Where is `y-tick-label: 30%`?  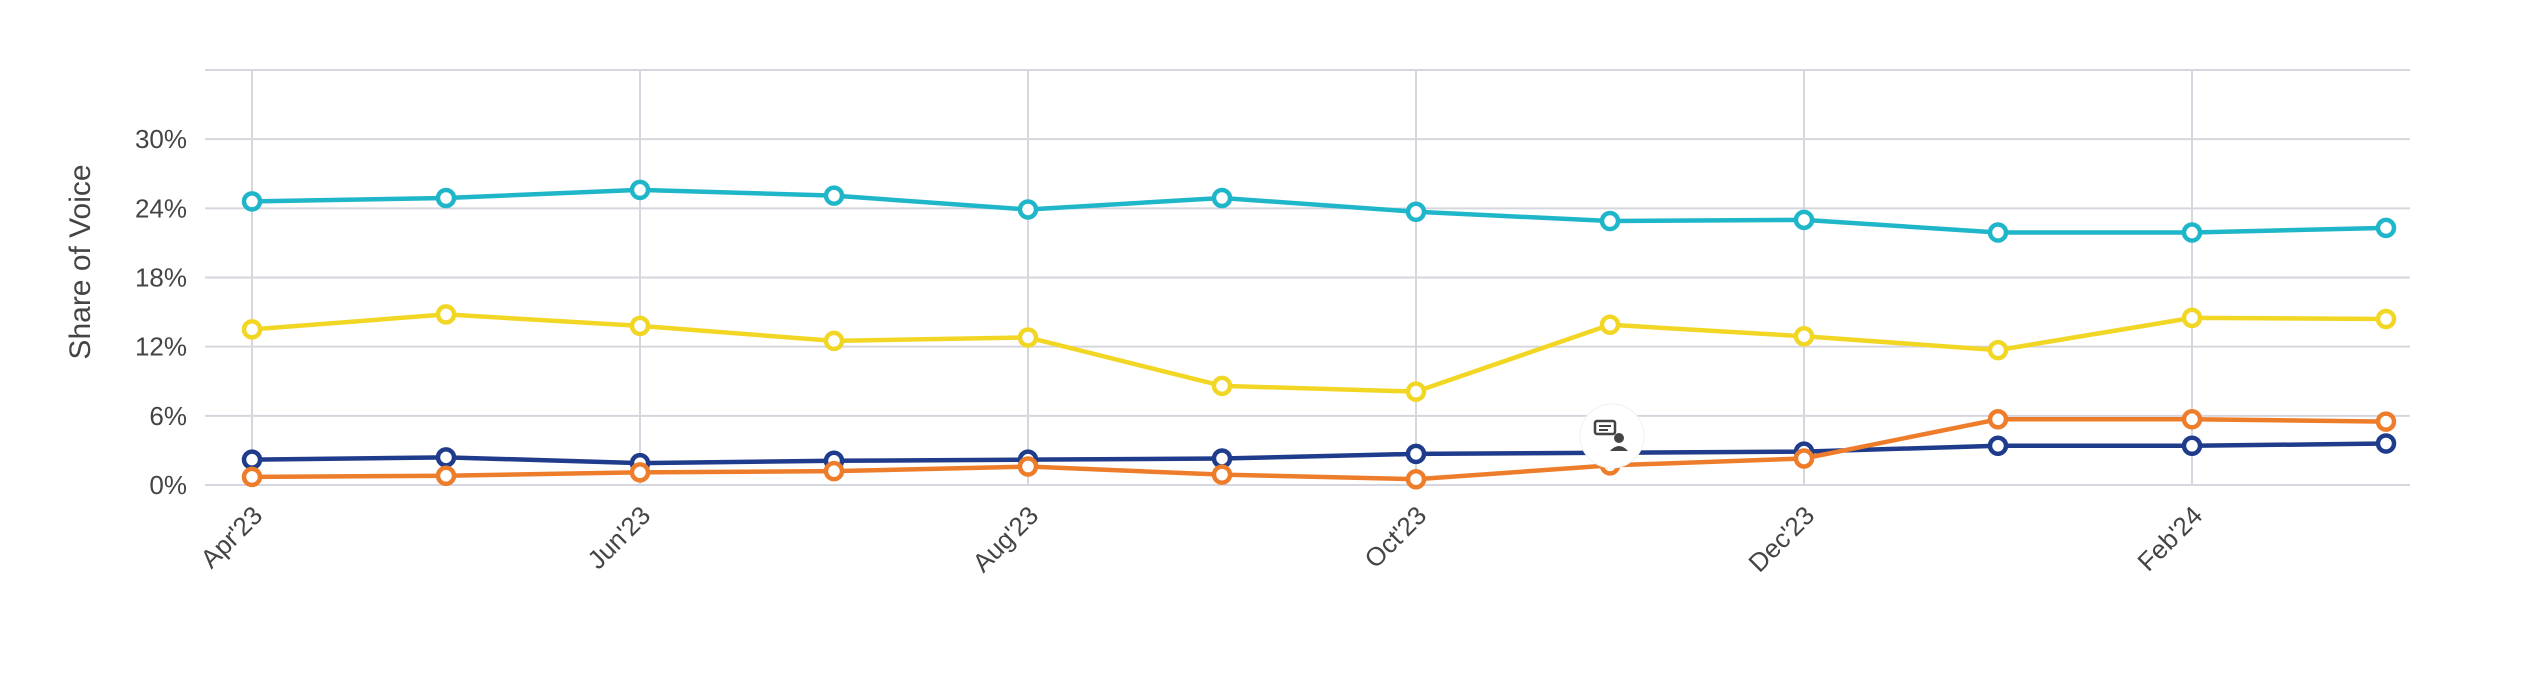 y-tick-label: 30% is located at coordinates (161, 139).